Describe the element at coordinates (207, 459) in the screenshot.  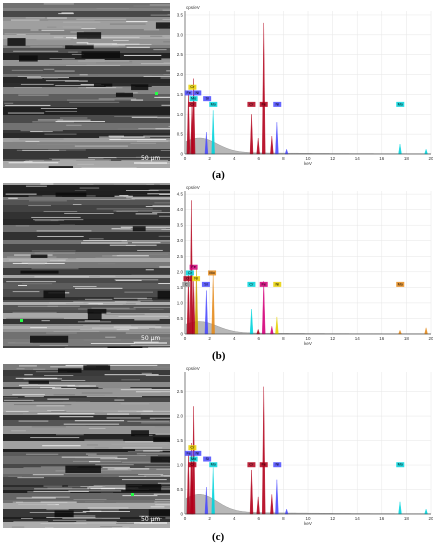
I see `svg-text: Si` at that location.